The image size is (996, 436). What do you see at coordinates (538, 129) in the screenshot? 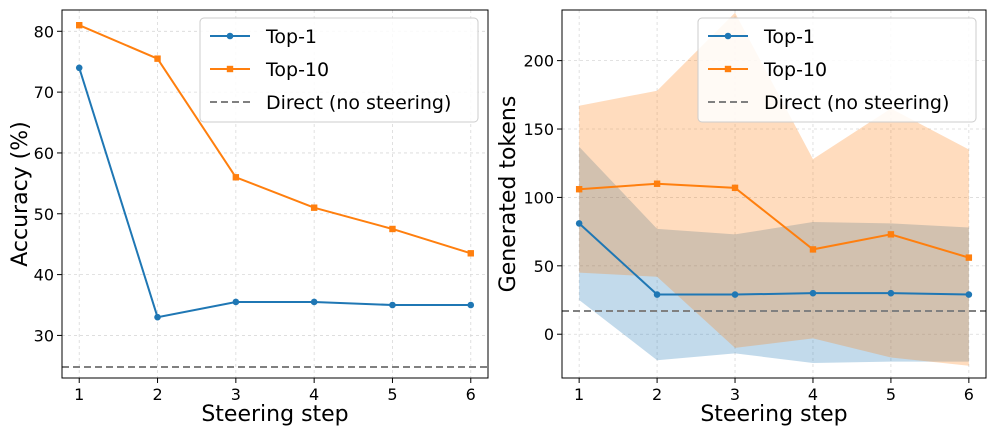
I see `y-tick-label: 150` at bounding box center [538, 129].